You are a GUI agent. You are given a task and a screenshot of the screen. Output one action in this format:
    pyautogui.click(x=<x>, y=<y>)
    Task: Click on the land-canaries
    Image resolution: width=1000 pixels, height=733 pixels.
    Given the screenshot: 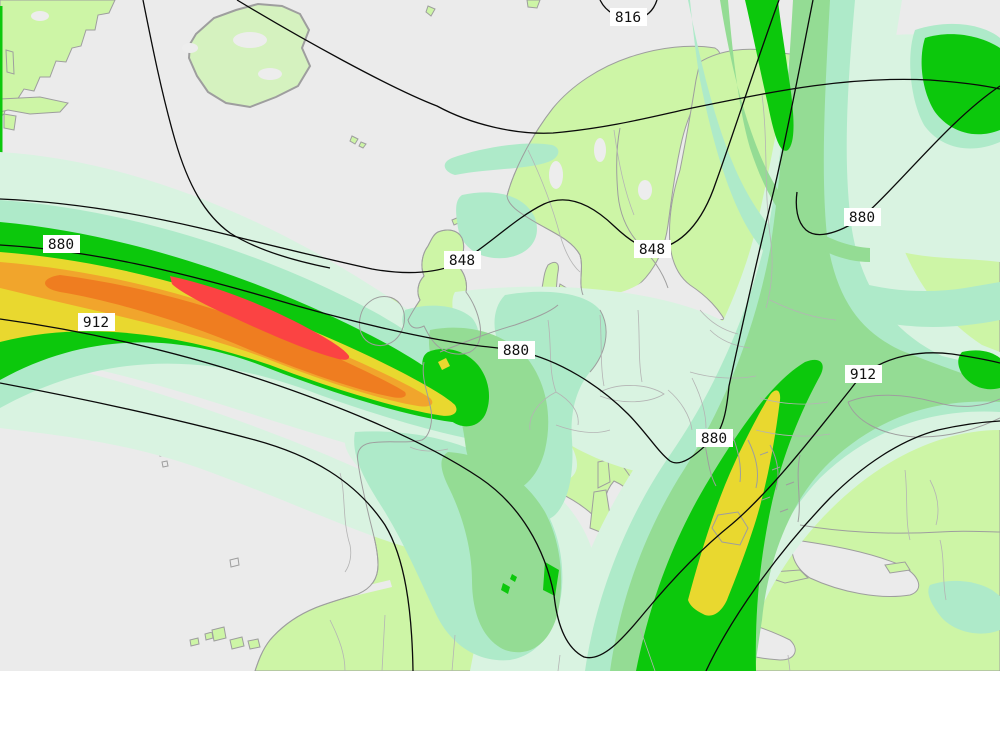 What is the action you would take?
    pyautogui.click(x=225, y=638)
    